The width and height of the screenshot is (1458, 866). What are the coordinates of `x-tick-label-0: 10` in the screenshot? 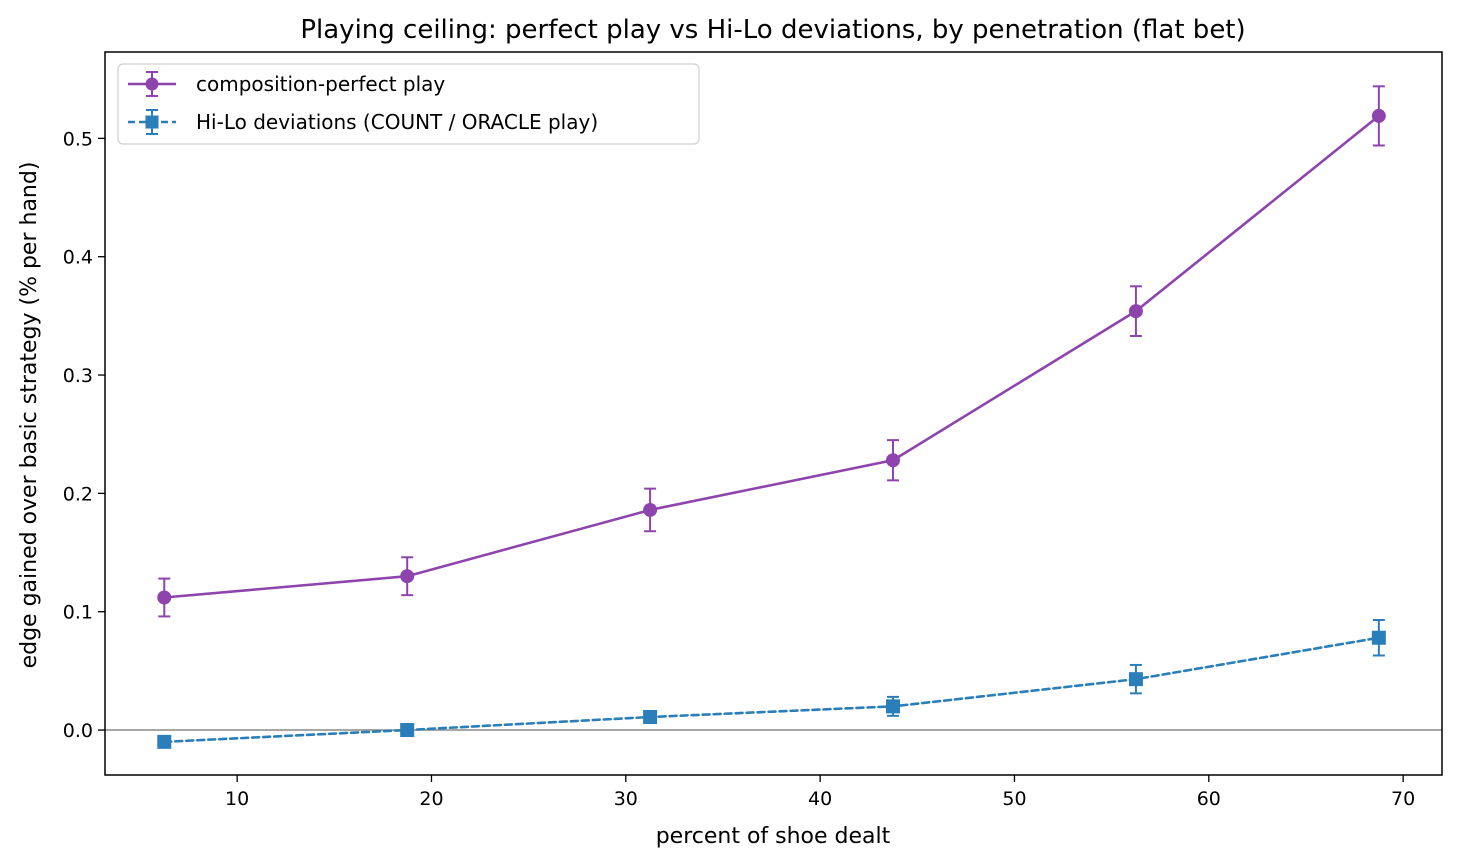 It's located at (237, 799).